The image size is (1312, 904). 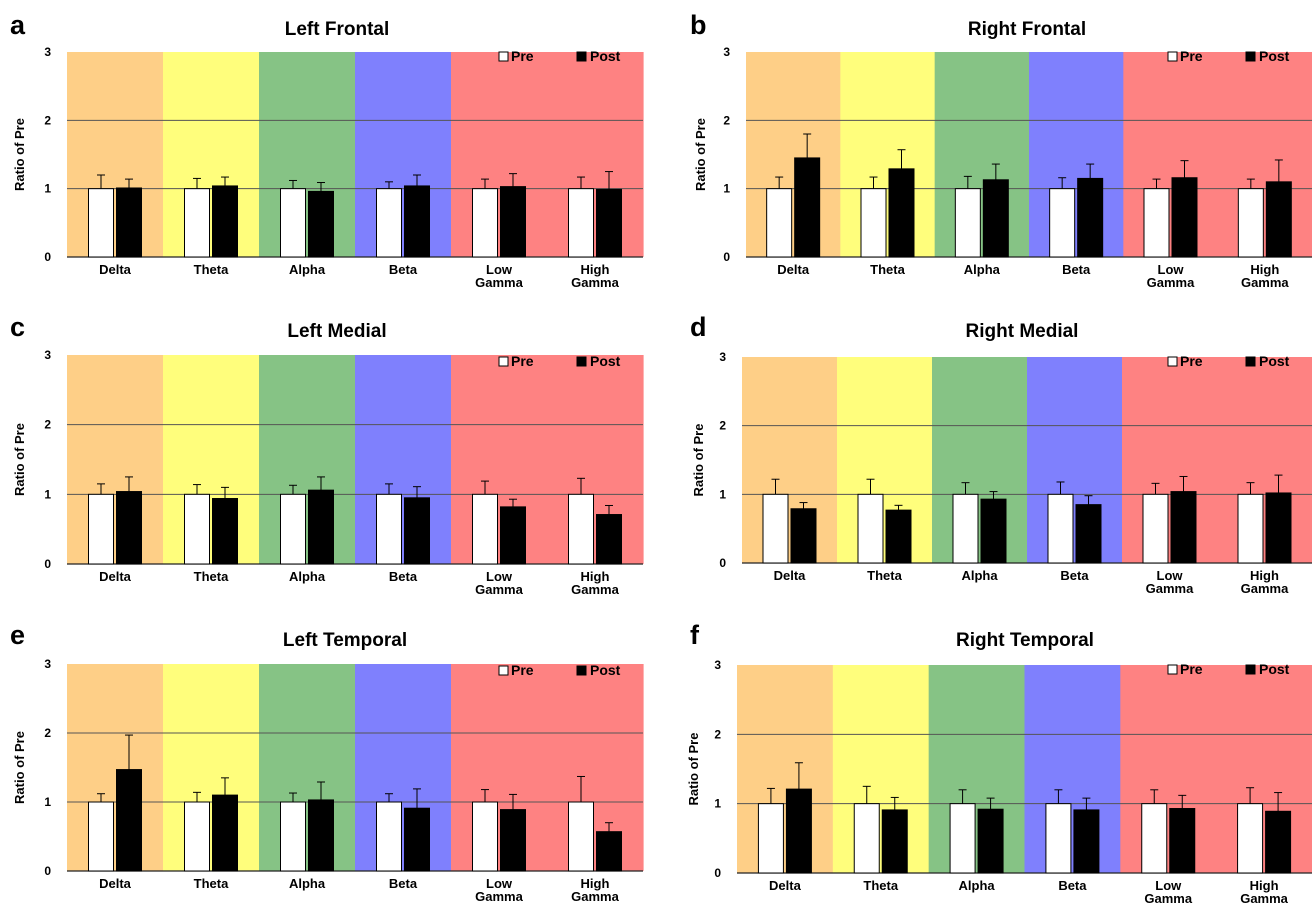 I want to click on panel-letter: d, so click(x=698, y=327).